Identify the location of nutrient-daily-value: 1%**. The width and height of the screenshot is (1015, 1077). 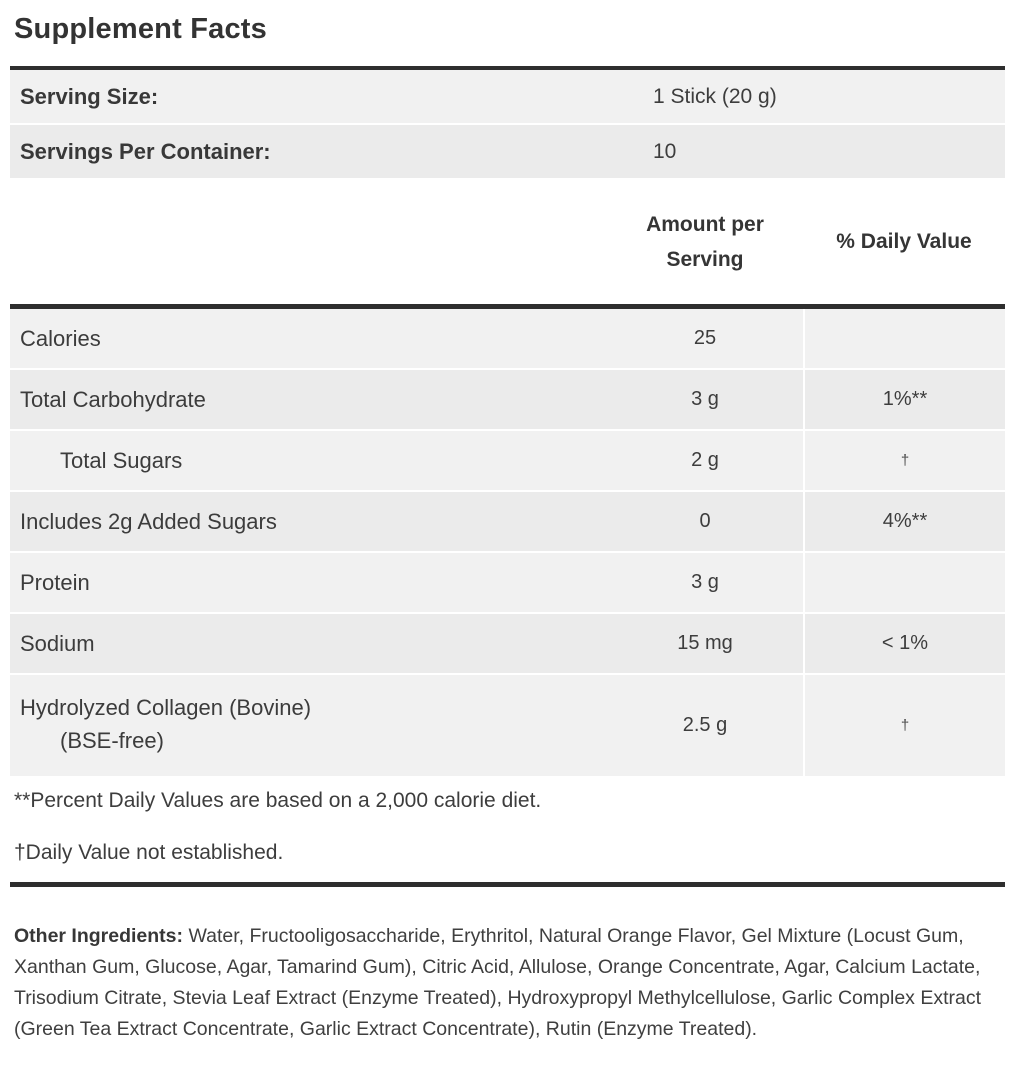
(904, 399).